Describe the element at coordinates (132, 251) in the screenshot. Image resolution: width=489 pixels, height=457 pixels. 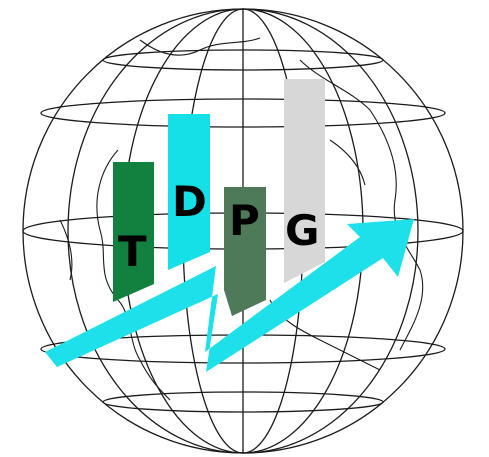
I see `letter-t: T` at that location.